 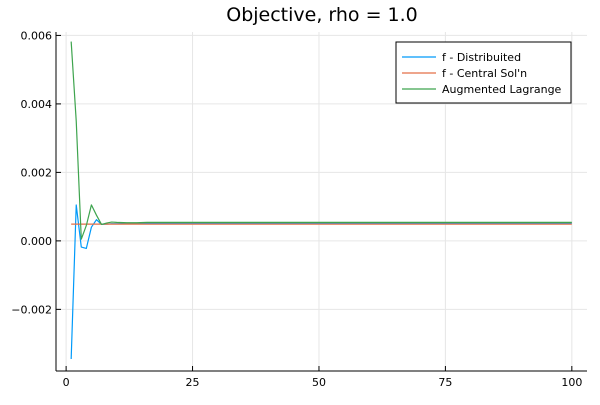 What do you see at coordinates (31, 309) in the screenshot?
I see `y-tick-label: −0.002` at bounding box center [31, 309].